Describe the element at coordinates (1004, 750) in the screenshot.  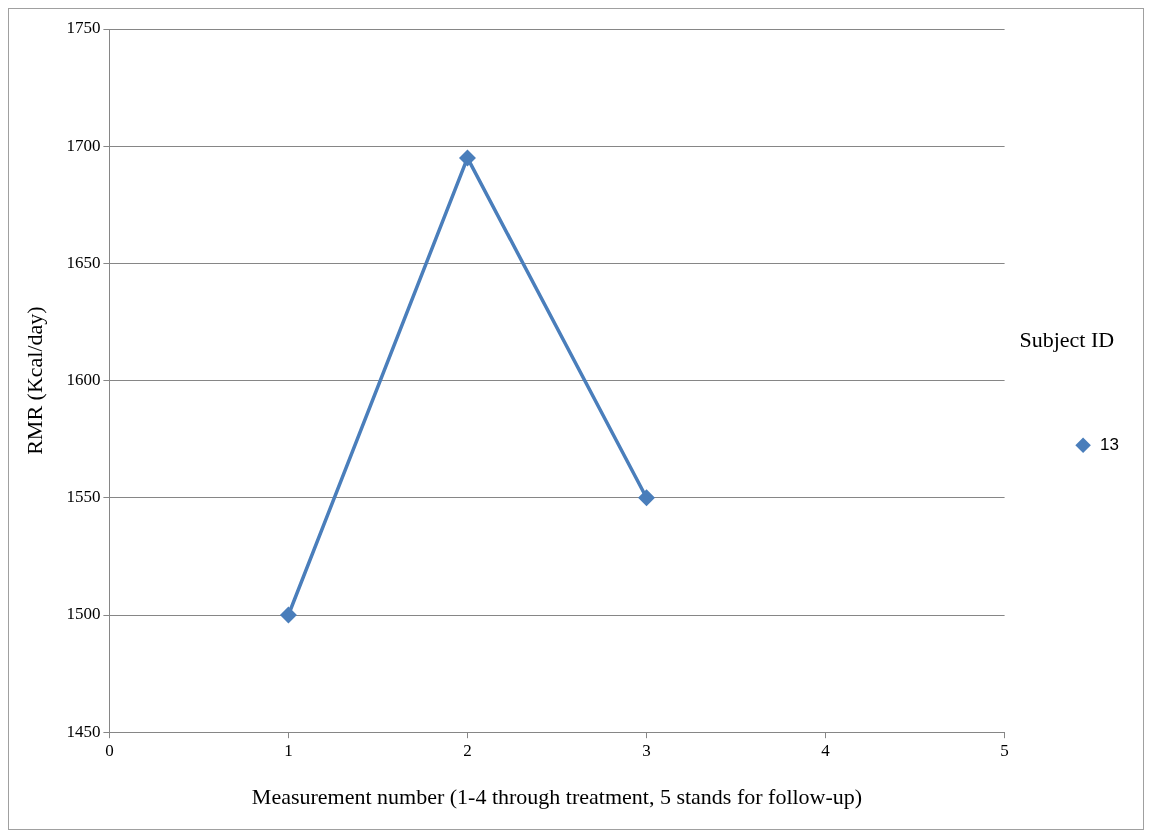
I see `x-tick-label: 5` at that location.